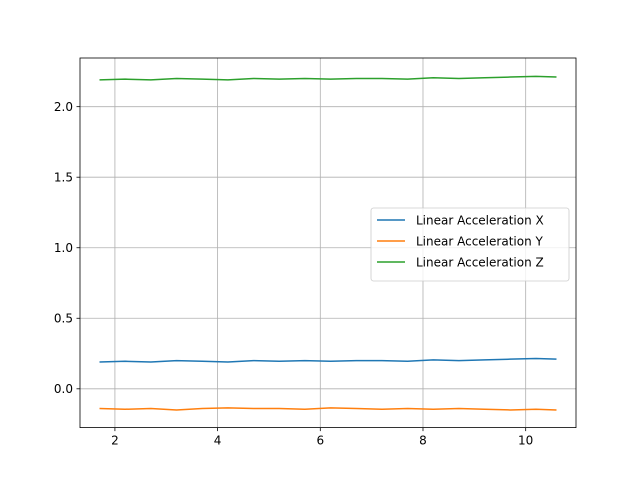 This screenshot has height=480, width=640. What do you see at coordinates (63, 248) in the screenshot?
I see `y-tick-label: 1.0` at bounding box center [63, 248].